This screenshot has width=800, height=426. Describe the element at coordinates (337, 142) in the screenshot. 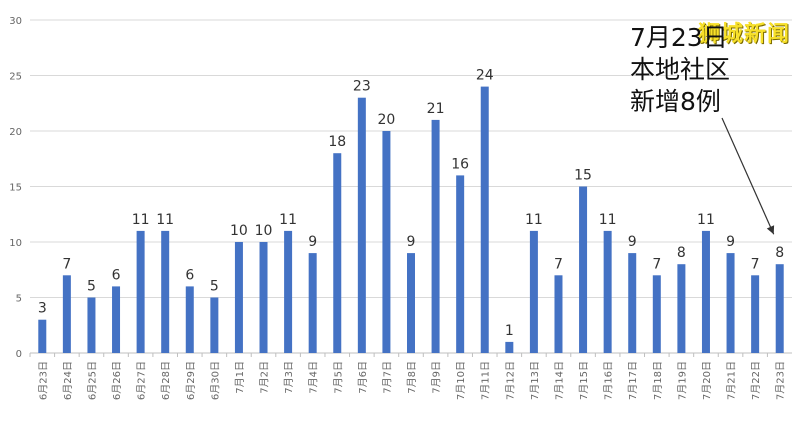

I see `data-label: 18` at that location.